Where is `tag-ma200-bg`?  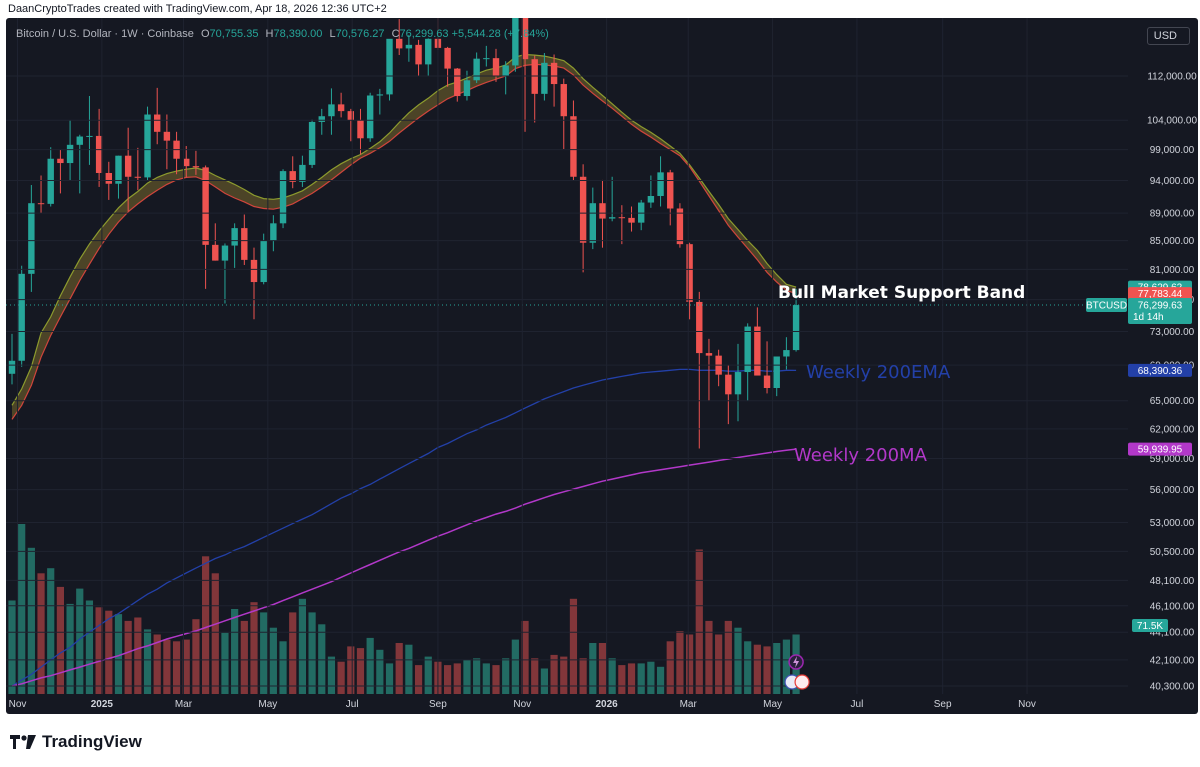 tag-ma200-bg is located at coordinates (1160, 449).